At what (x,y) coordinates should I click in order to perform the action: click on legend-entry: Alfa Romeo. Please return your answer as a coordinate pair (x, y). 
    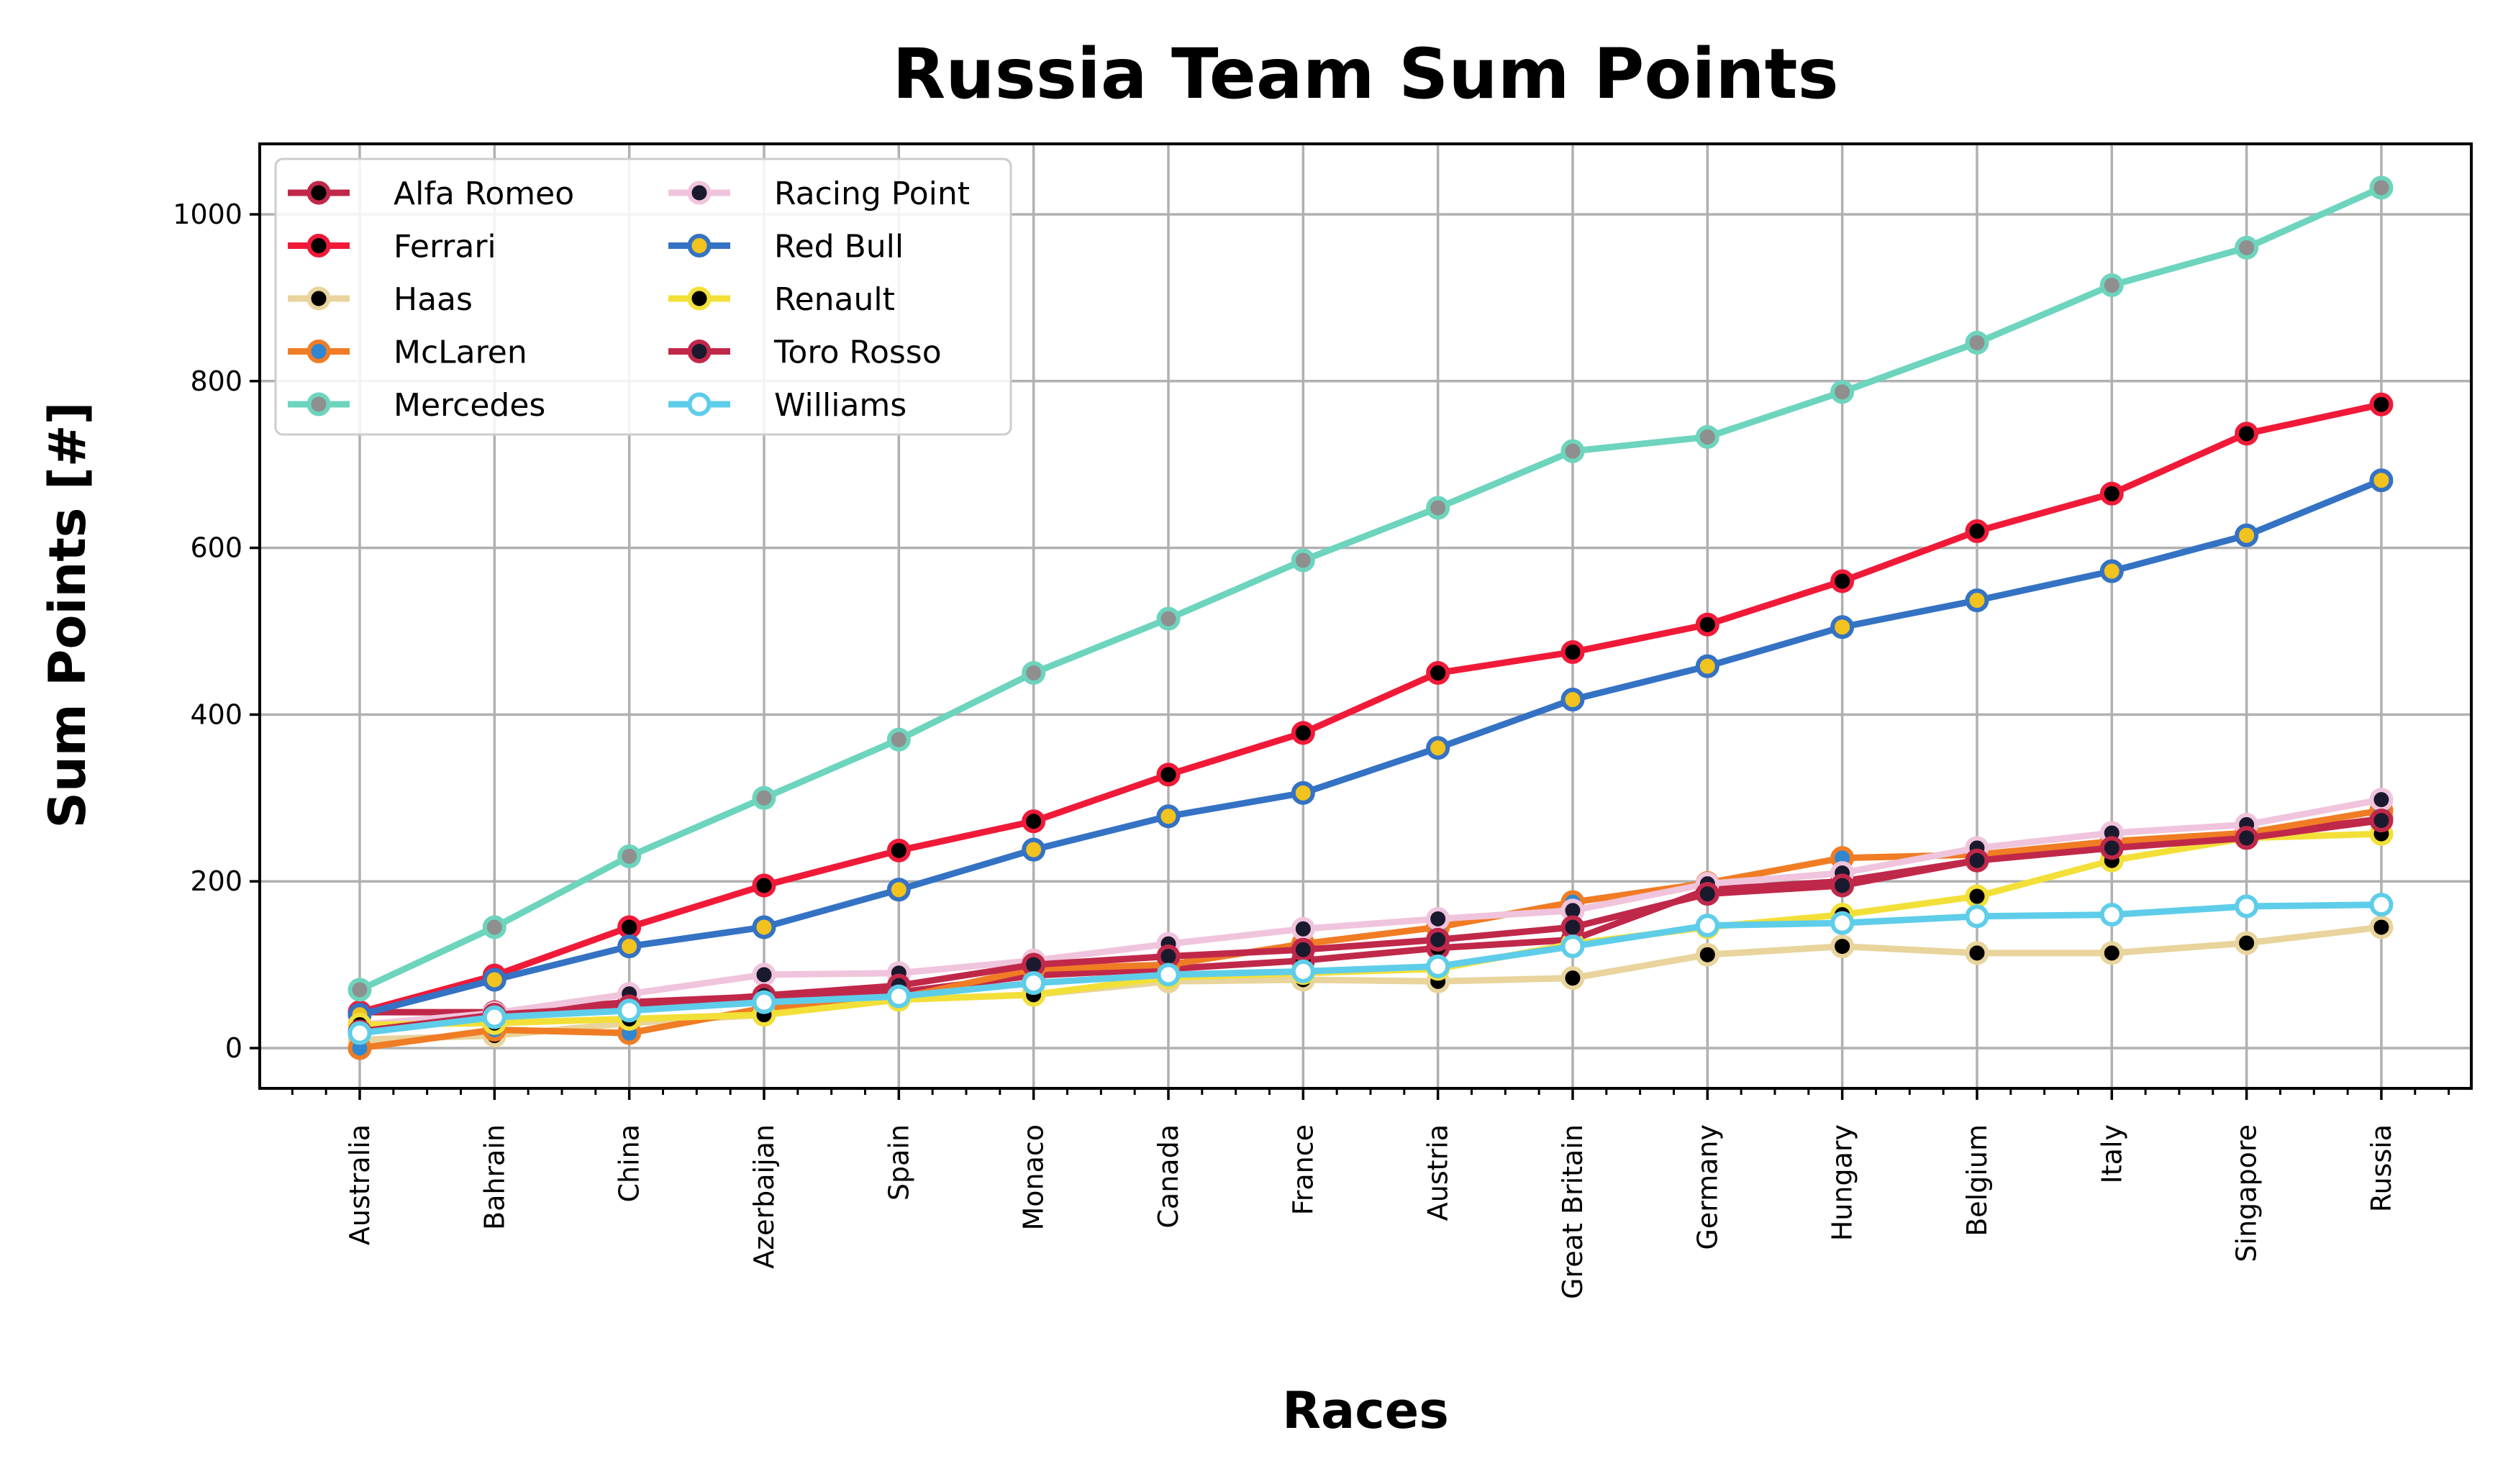
    Looking at the image, I should click on (431, 194).